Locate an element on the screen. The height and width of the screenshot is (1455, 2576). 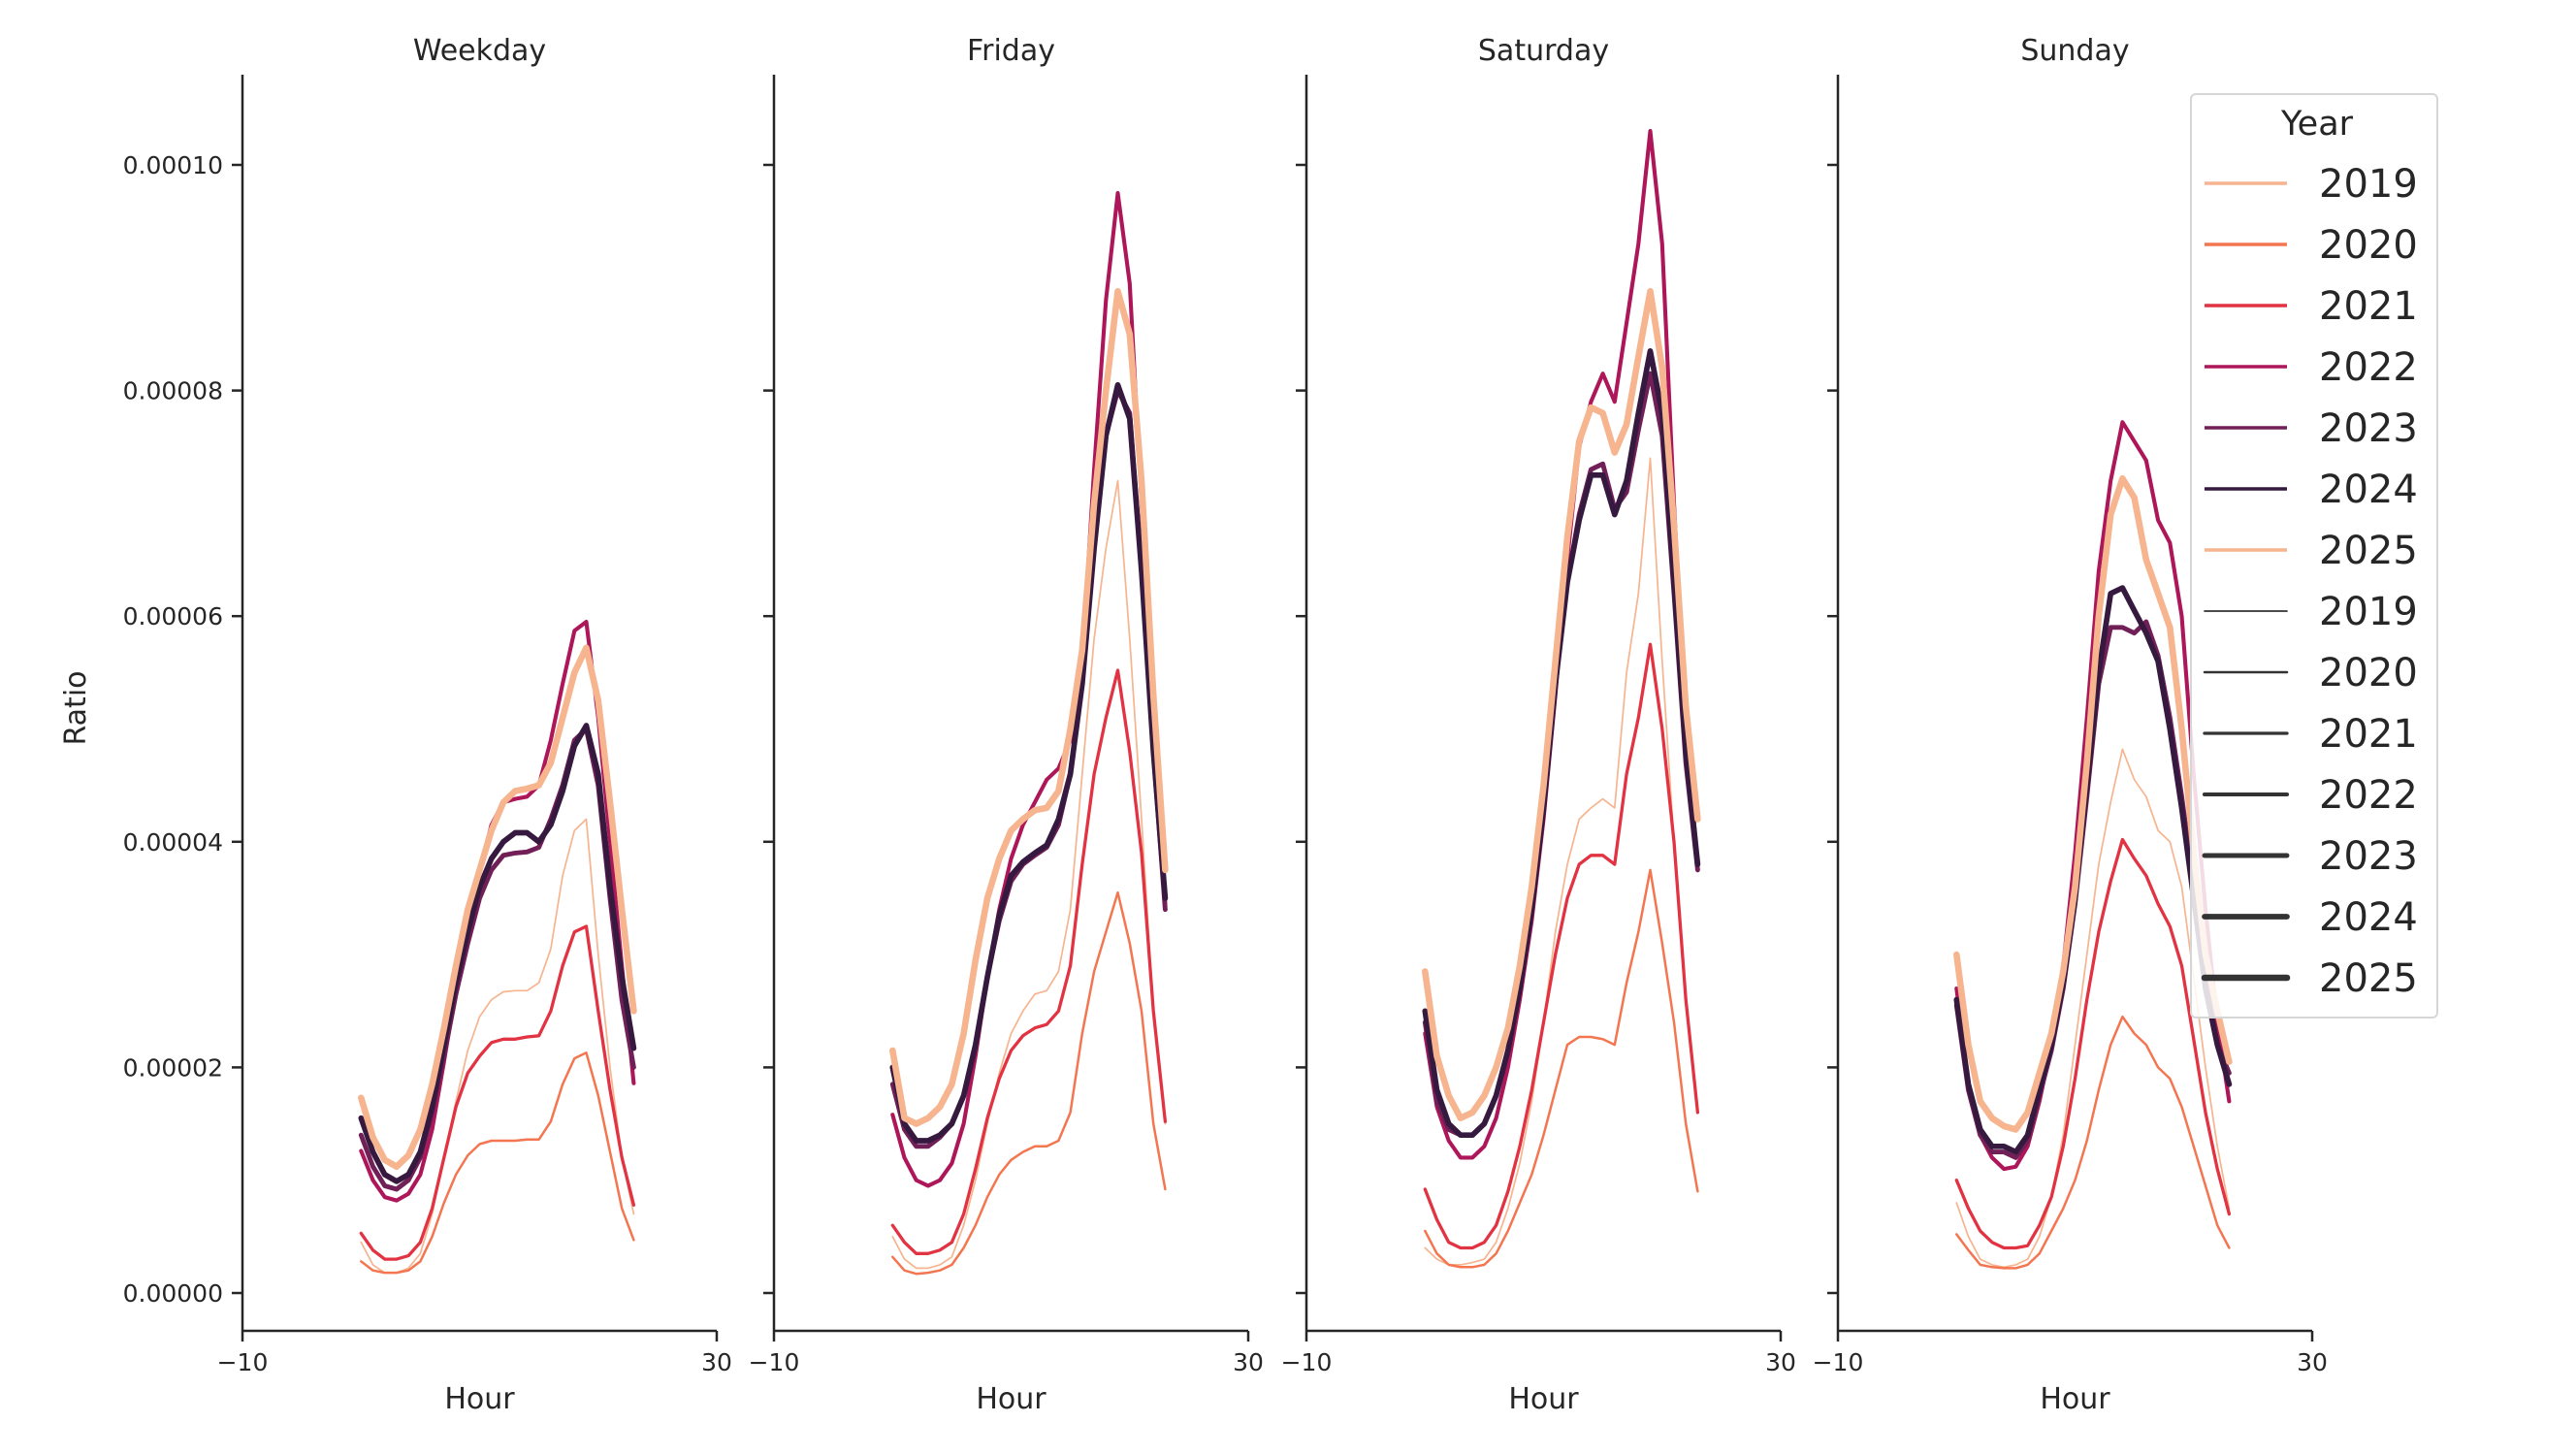
legend-entry-color-2022: 2022 is located at coordinates (2311, 367).